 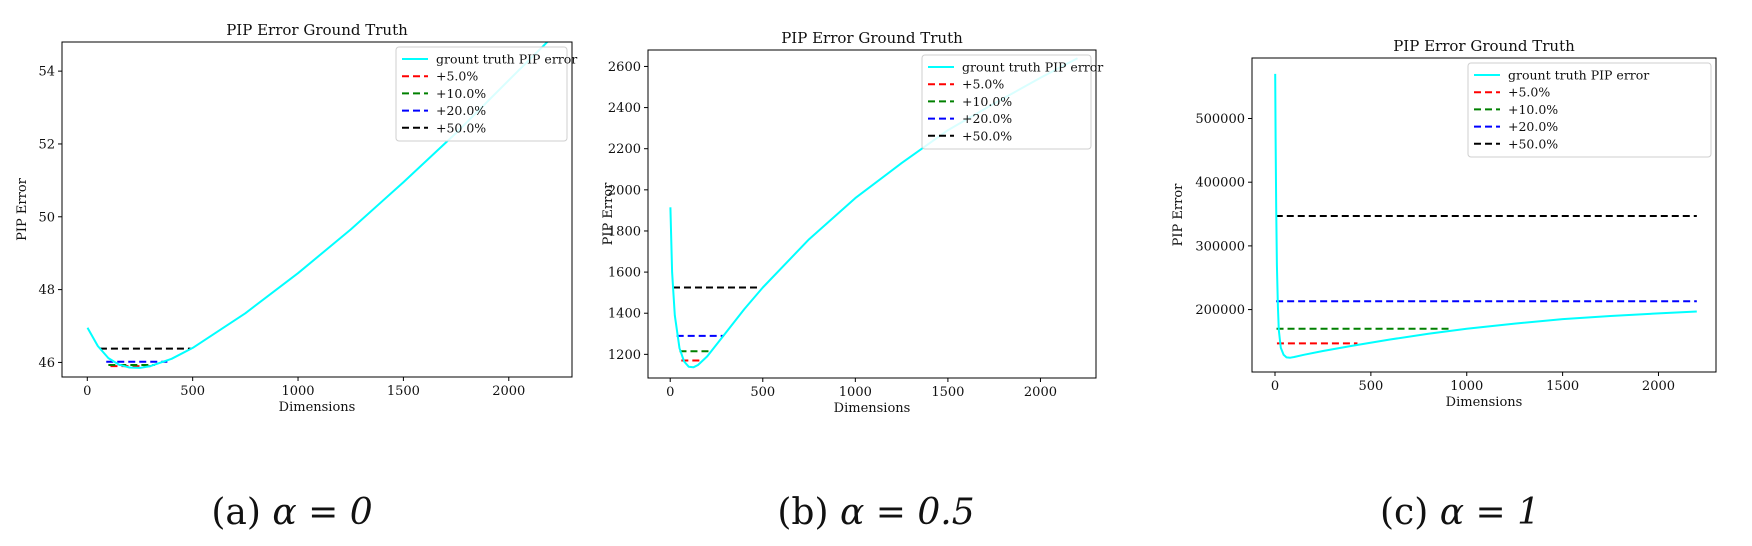 I want to click on y-tick-label: 2200, so click(x=624, y=149).